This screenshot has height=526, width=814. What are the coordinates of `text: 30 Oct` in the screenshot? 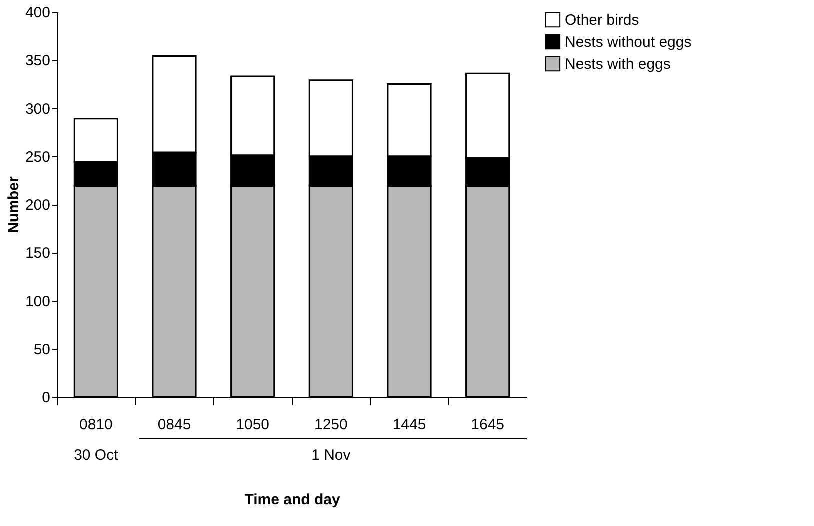 It's located at (97, 455).